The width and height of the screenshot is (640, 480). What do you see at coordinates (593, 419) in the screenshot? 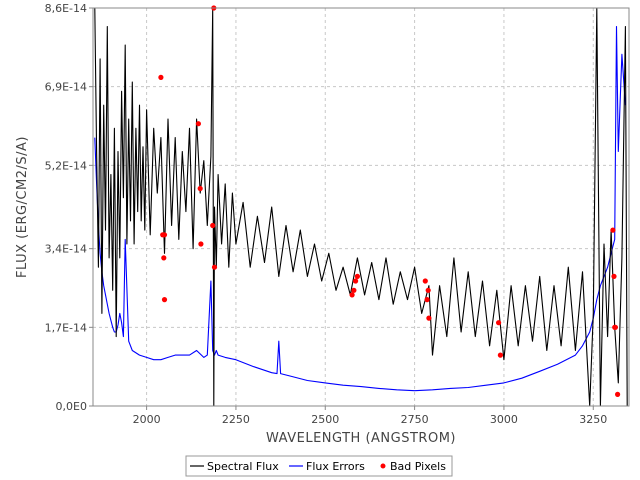
I see `x-tick-label: 3250` at bounding box center [593, 419].